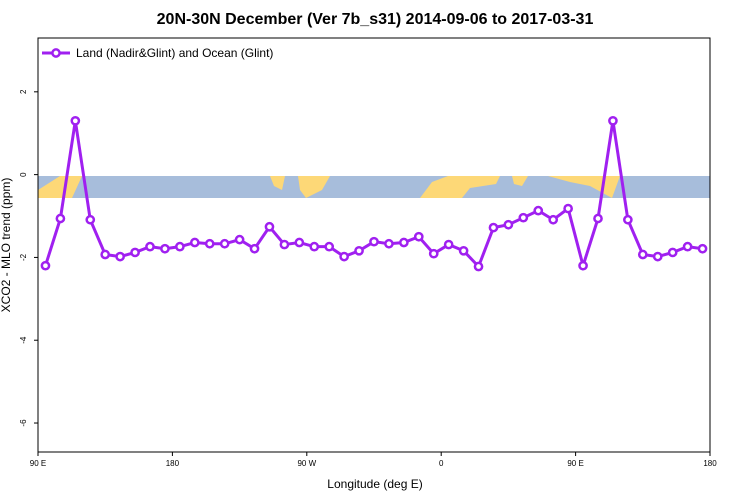 The width and height of the screenshot is (750, 500). I want to click on y-tick-label: -2, so click(23, 257).